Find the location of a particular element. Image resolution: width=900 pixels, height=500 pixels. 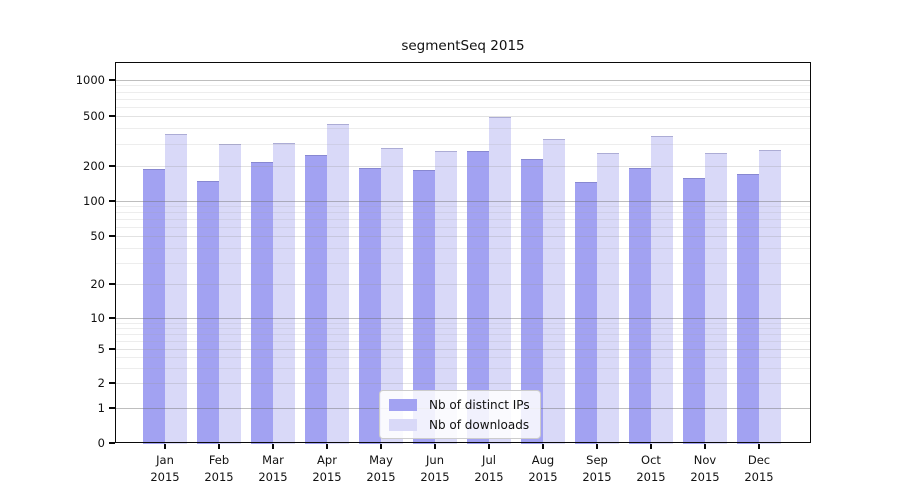

x-tick-mark-jul is located at coordinates (489, 446).